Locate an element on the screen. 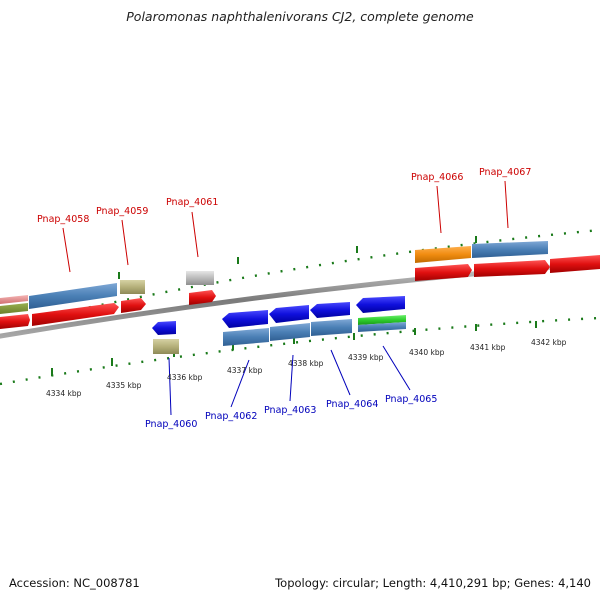 The image size is (600, 600). label-pnap-4067: Pnap_4067 is located at coordinates (505, 172).